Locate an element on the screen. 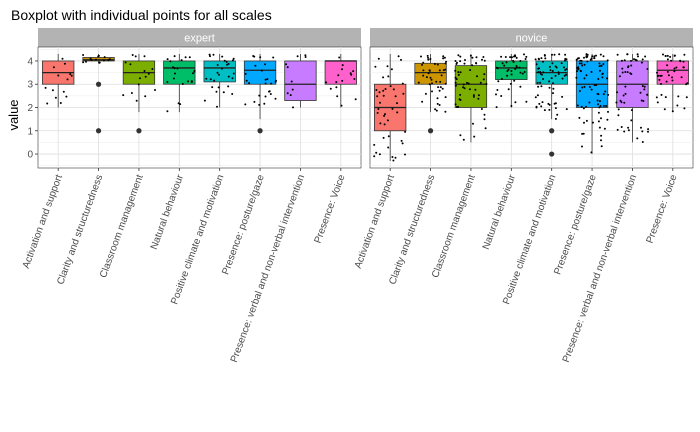 The width and height of the screenshot is (700, 432). y-tick-label: 4 is located at coordinates (30, 61).